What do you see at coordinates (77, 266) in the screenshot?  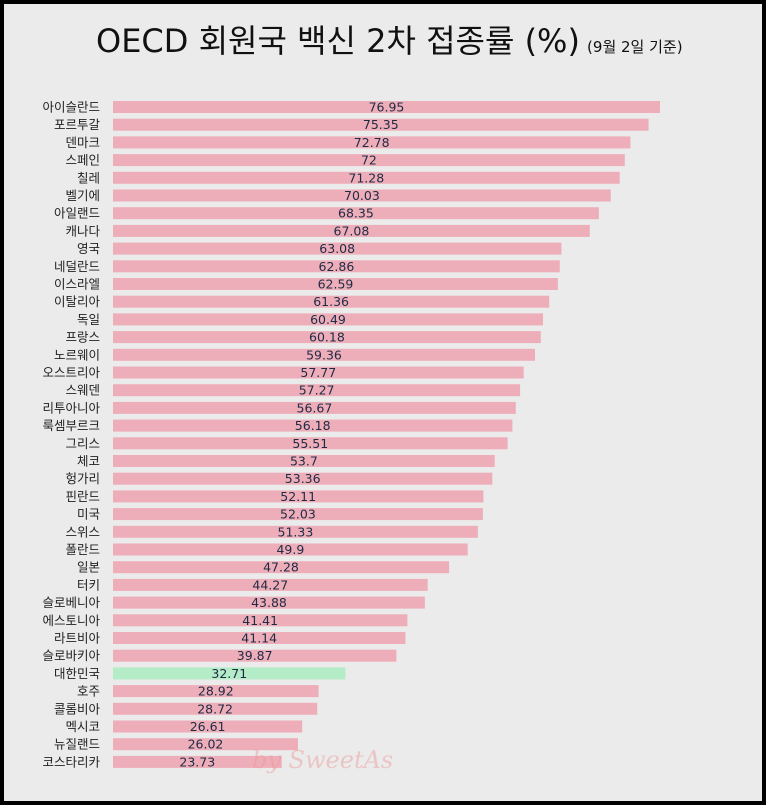 I see `category-label: 네덜란드` at bounding box center [77, 266].